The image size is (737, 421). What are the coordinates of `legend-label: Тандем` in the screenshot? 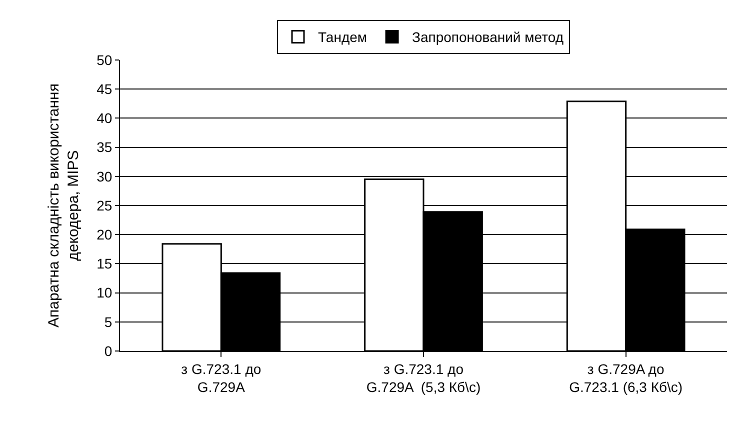 It's located at (343, 37).